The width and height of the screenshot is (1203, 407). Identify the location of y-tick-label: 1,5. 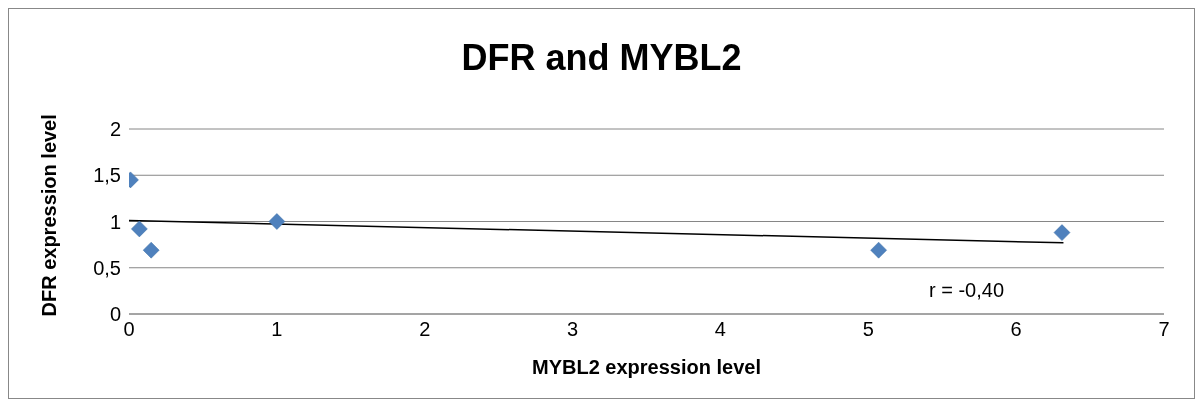
(107, 175).